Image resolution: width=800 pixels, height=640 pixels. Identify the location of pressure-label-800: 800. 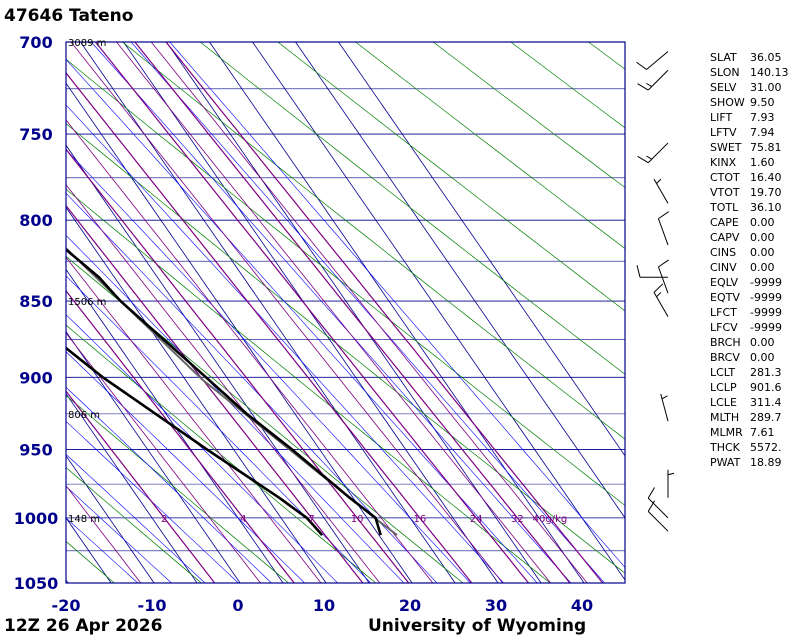
(35, 220).